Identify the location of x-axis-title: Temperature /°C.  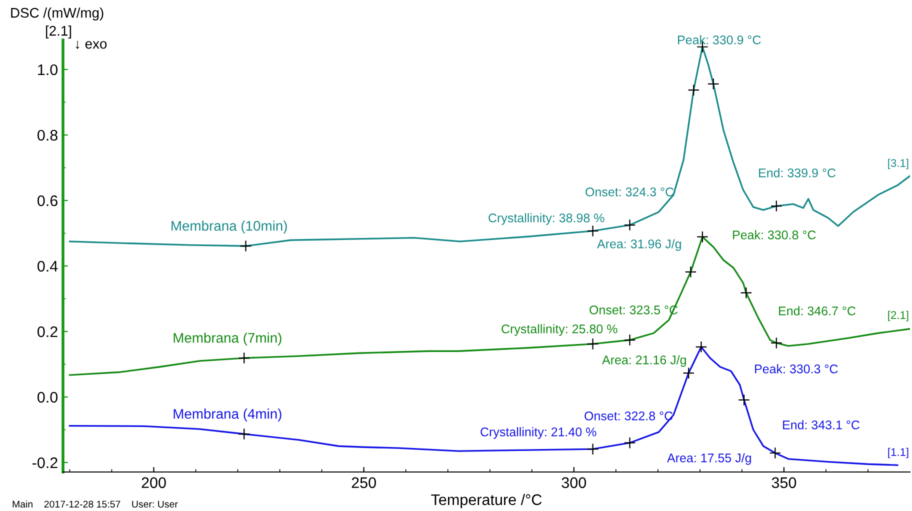
(486, 501).